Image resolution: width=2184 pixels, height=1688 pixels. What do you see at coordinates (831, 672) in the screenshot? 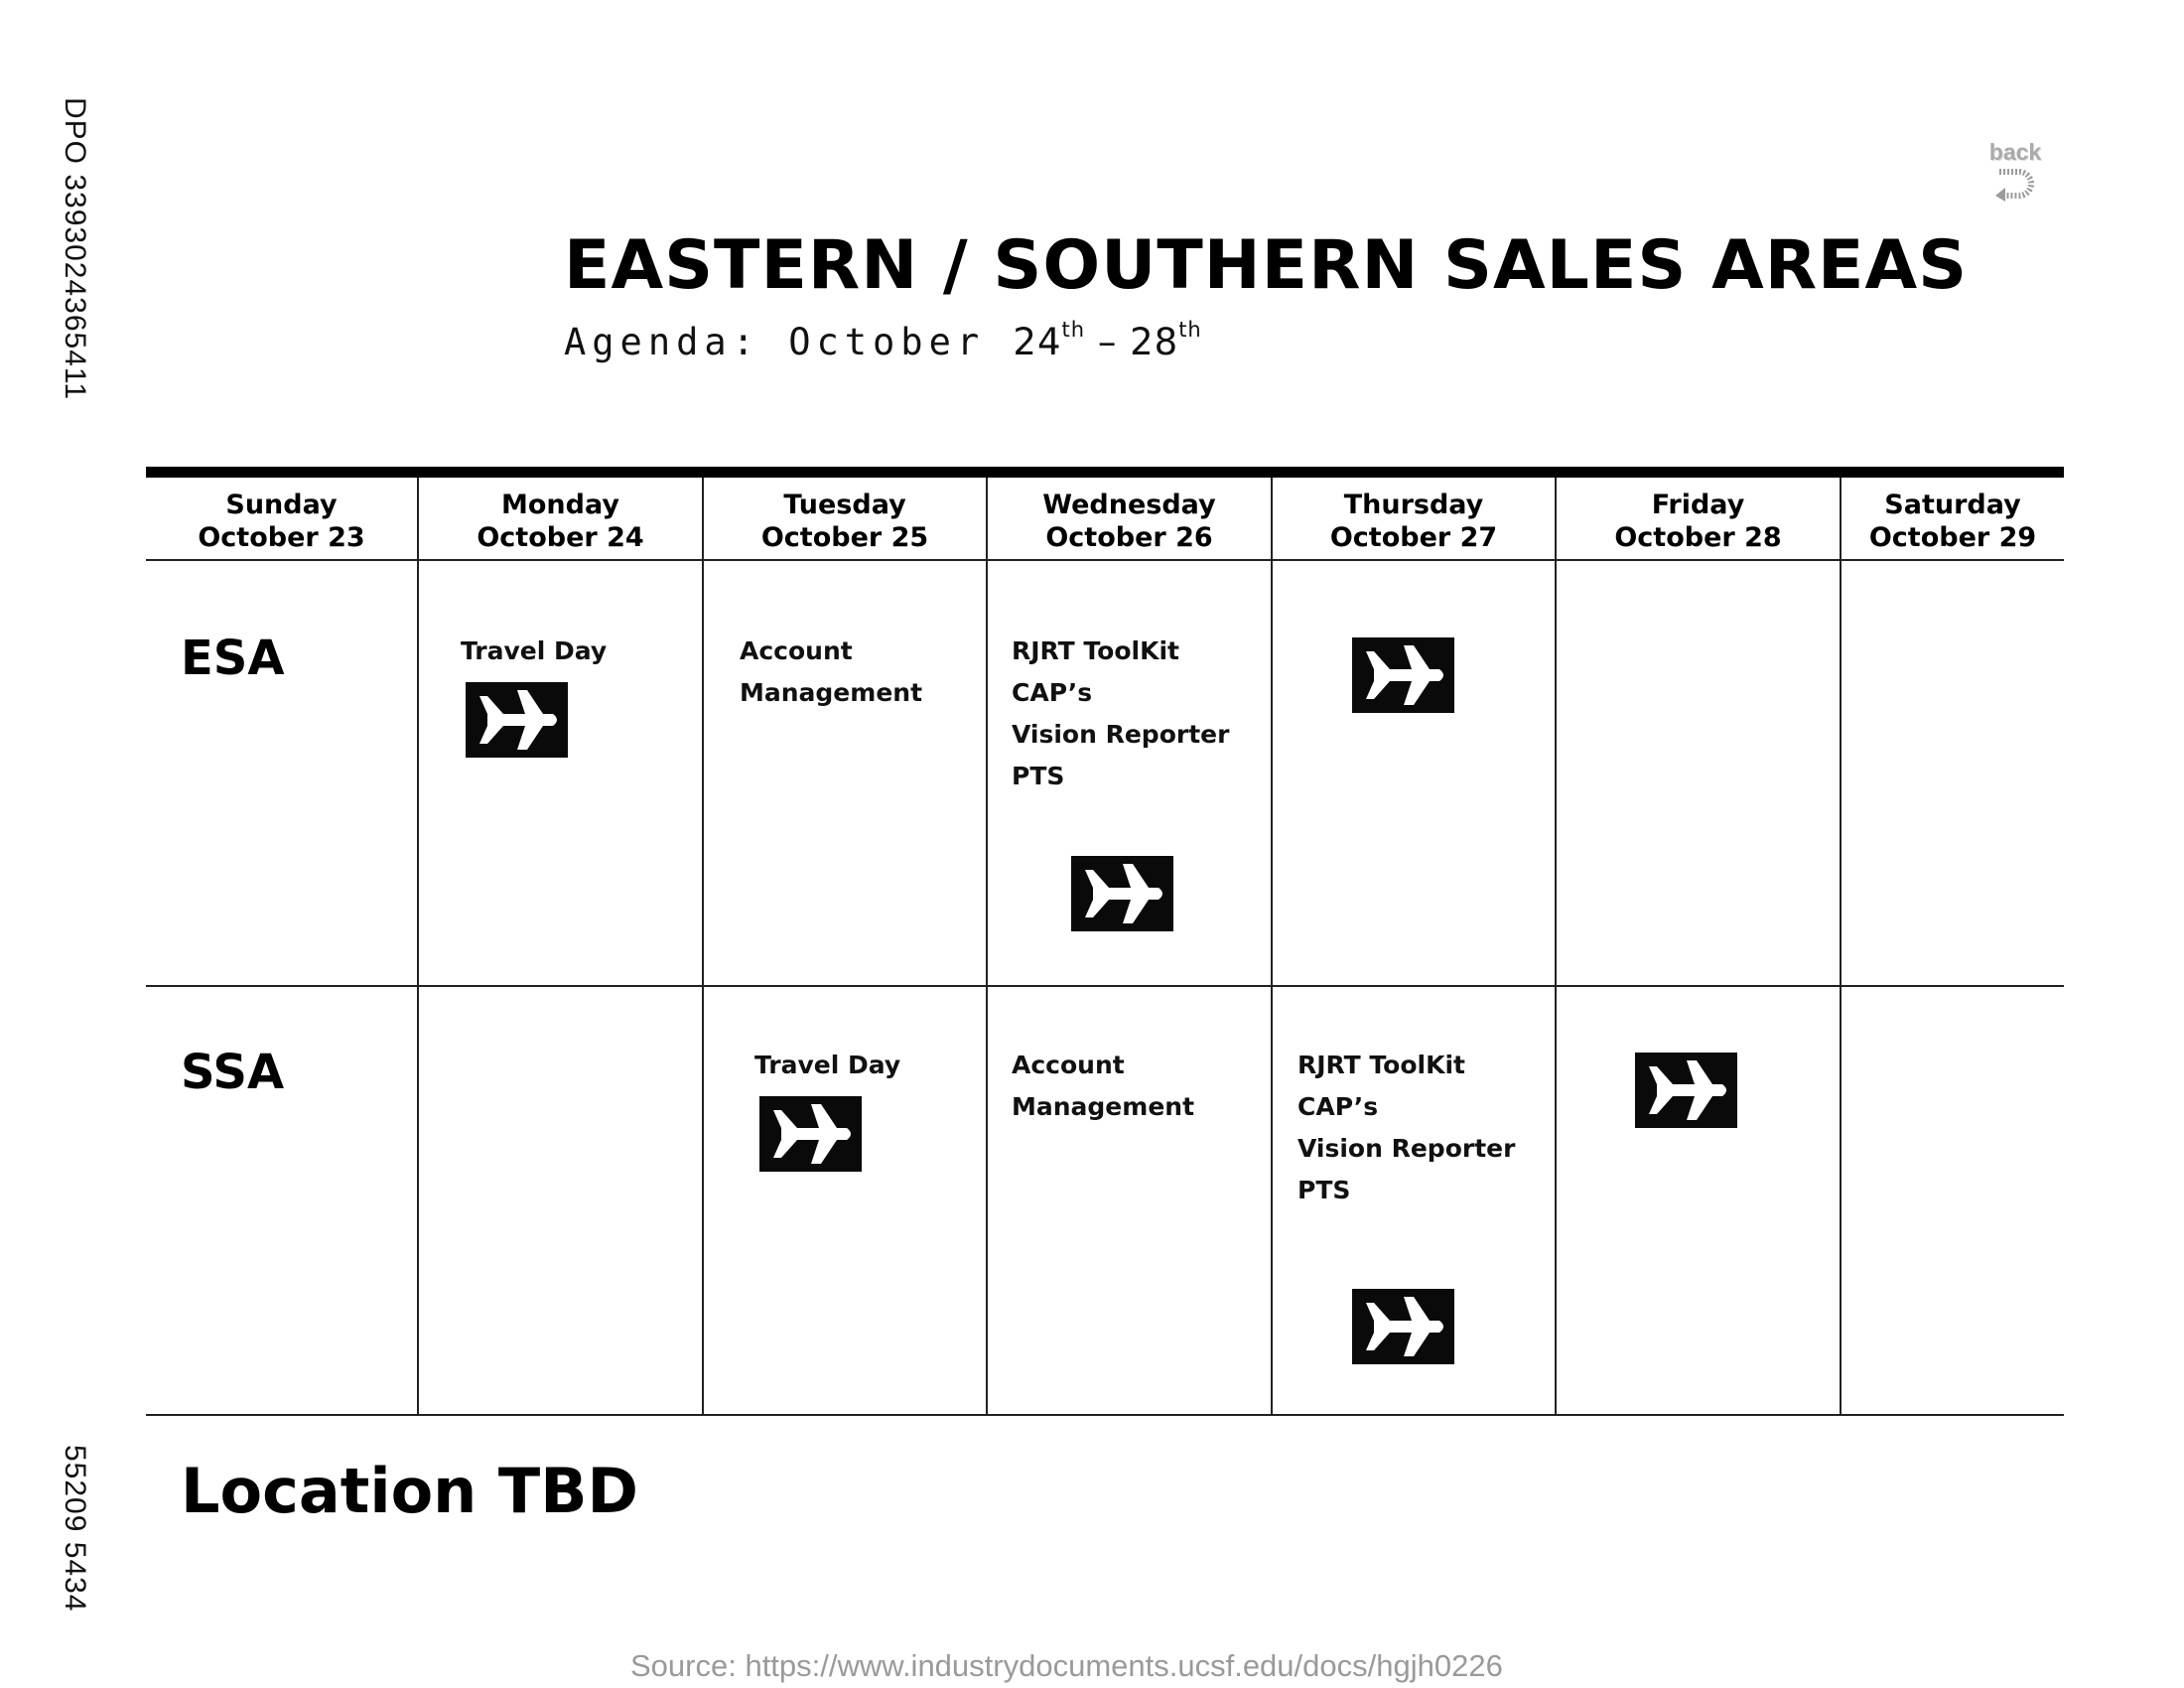
I see `esa-tuesday-text: Account Management` at bounding box center [831, 672].